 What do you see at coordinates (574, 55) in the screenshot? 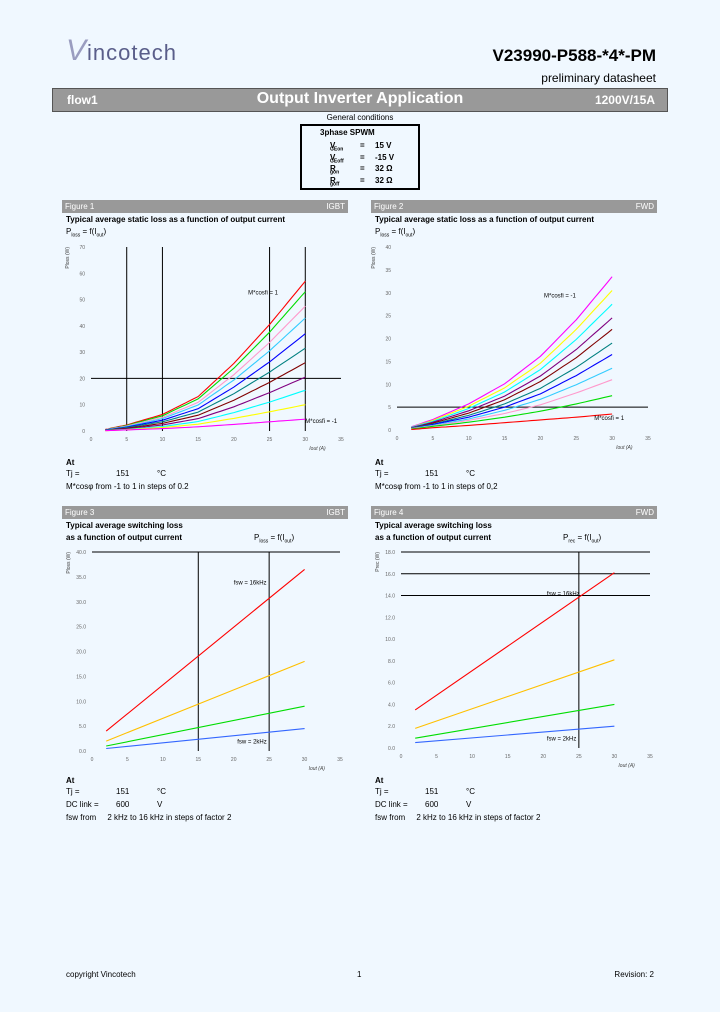
I see `part-number: V23990-P588-*4*-PM` at bounding box center [574, 55].